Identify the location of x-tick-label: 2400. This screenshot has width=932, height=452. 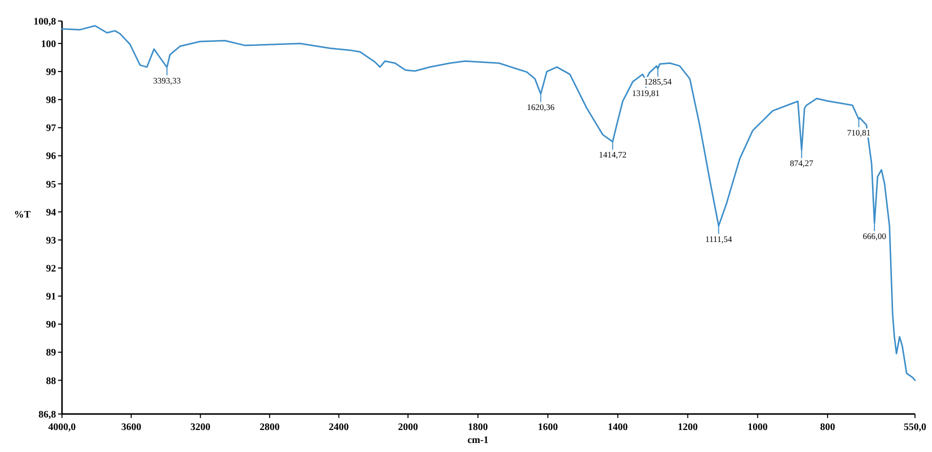
(338, 427).